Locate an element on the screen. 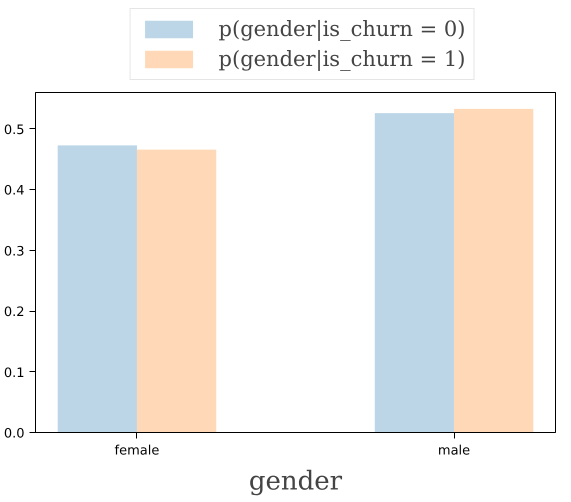 This screenshot has width=571, height=502. x-tick-label: female is located at coordinates (137, 451).